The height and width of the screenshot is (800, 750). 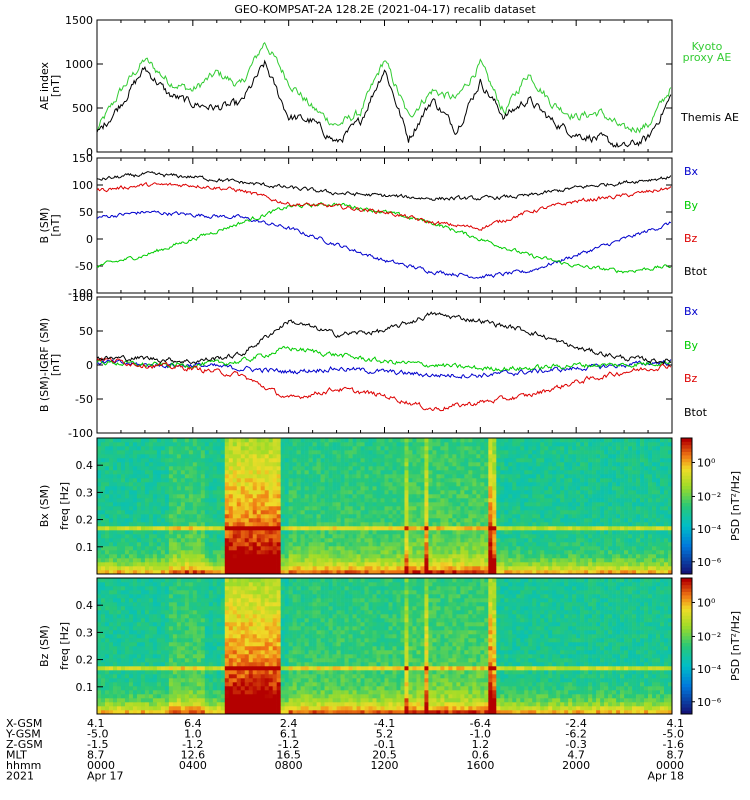 What do you see at coordinates (55, 225) in the screenshot?
I see `y-axis-label: [nT]` at bounding box center [55, 225].